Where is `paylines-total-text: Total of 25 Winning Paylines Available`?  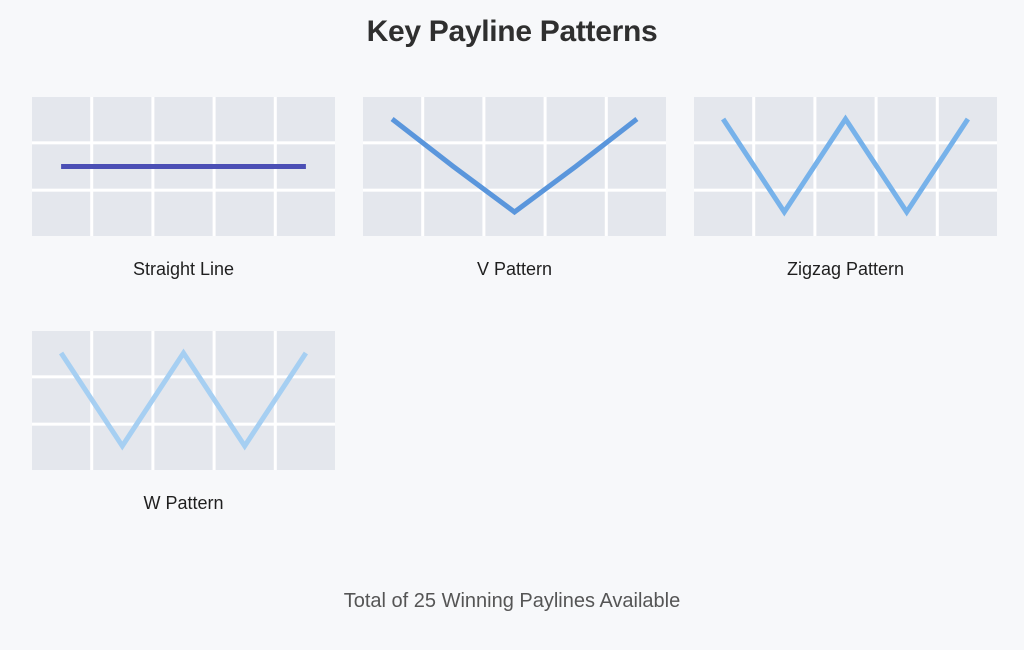 paylines-total-text: Total of 25 Winning Paylines Available is located at coordinates (512, 601).